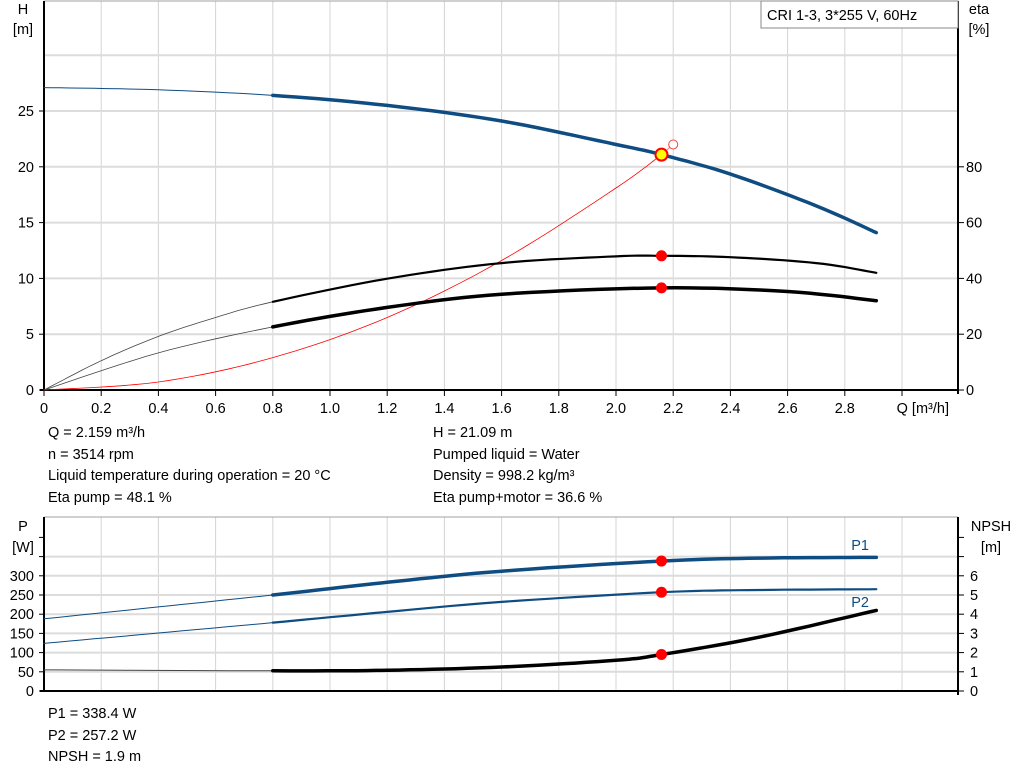 Image resolution: width=1024 pixels, height=781 pixels. Describe the element at coordinates (502, 409) in the screenshot. I see `q-tick-label: 1.6` at that location.